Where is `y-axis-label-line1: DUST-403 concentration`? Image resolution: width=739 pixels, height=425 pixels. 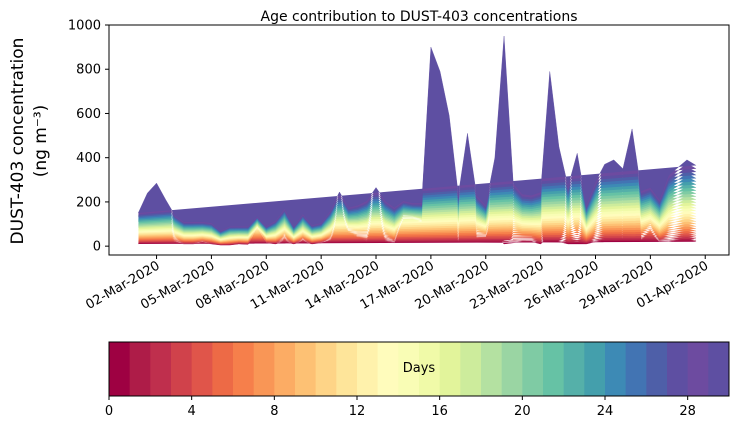 y-axis-label-line1: DUST-403 concentration is located at coordinates (18, 141).